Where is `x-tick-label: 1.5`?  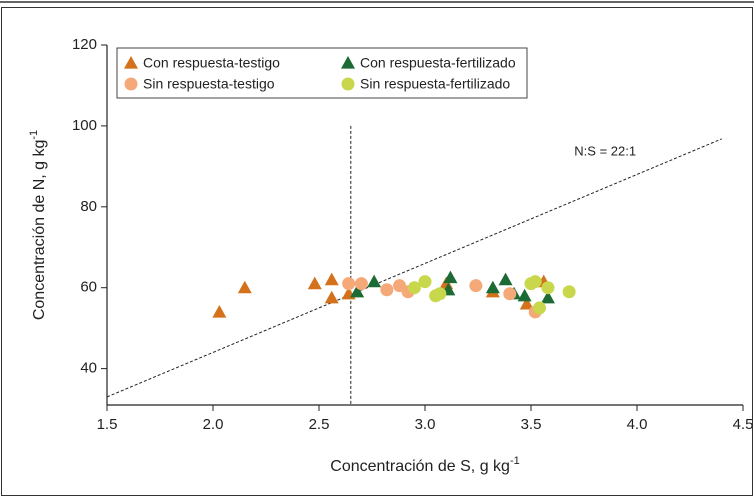 x-tick-label: 1.5 is located at coordinates (107, 424).